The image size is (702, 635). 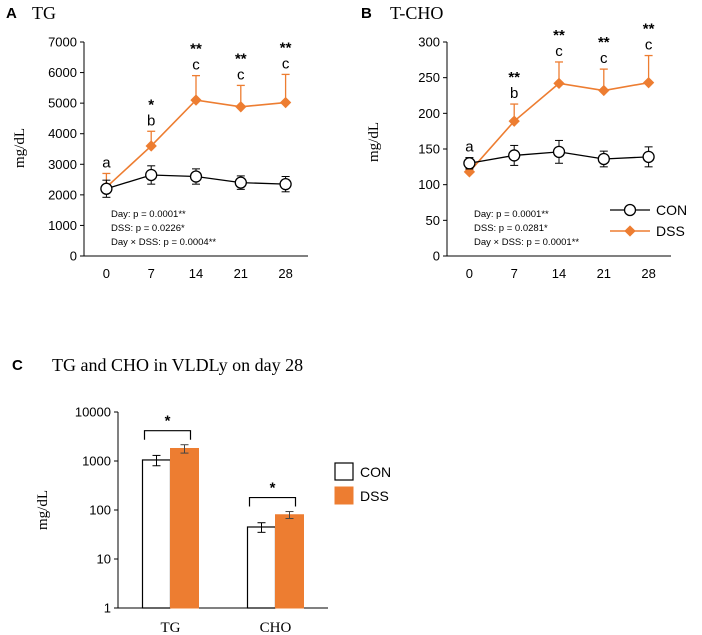 I want to click on panel-a-y-axis-label: mg/dL, so click(x=20, y=148).